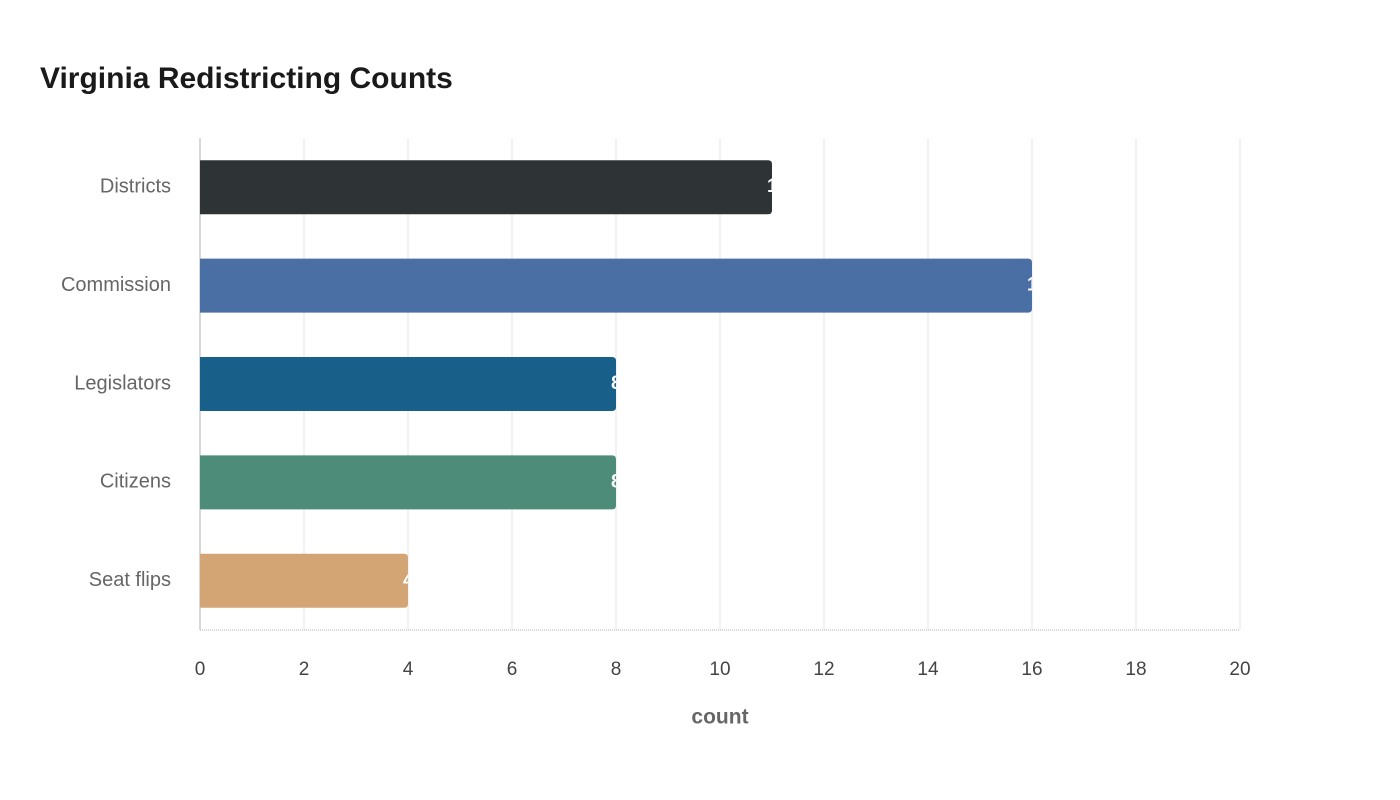  I want to click on y-tick-label: Districts, so click(135, 186).